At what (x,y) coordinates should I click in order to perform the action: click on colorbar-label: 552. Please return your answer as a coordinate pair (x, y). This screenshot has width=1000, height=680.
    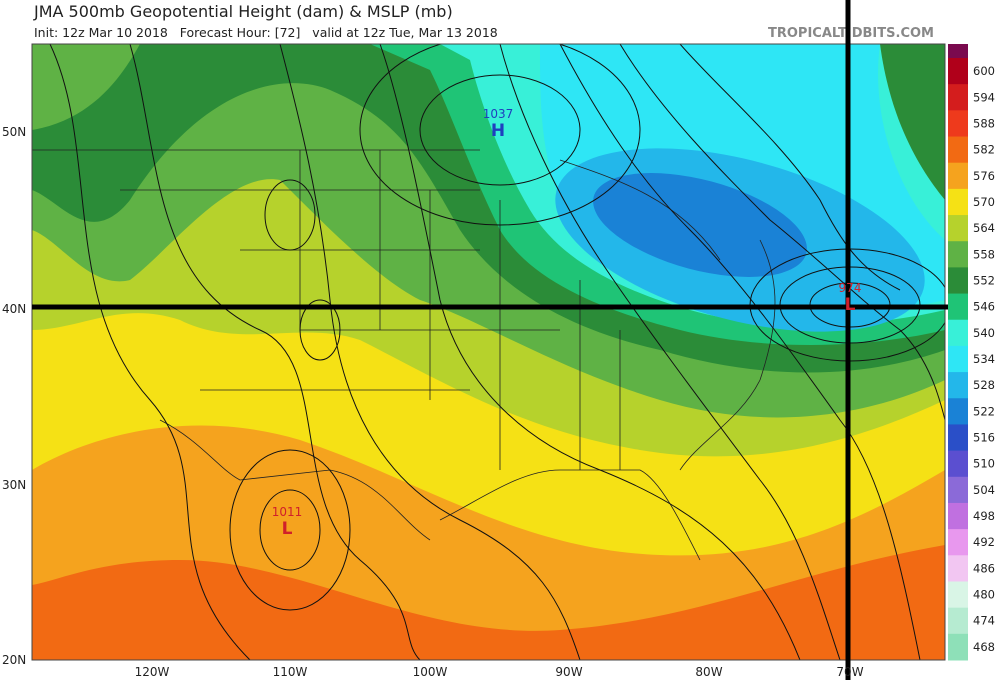
    Looking at the image, I should click on (984, 280).